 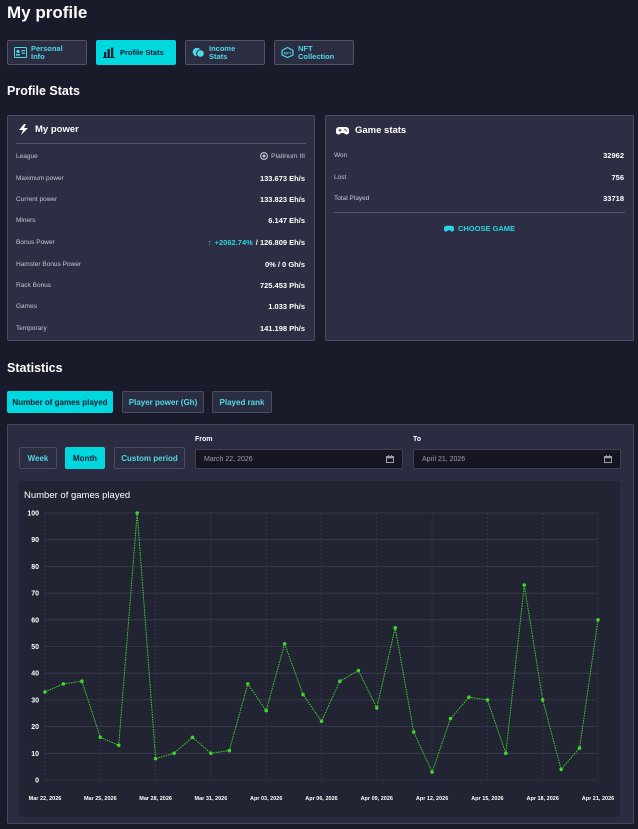 What do you see at coordinates (542, 799) in the screenshot?
I see `x-tick-label: Apr 18, 2026` at bounding box center [542, 799].